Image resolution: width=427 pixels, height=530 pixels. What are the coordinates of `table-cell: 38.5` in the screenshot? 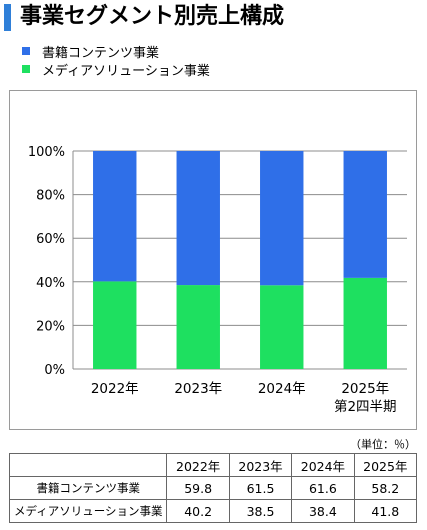 It's located at (260, 511).